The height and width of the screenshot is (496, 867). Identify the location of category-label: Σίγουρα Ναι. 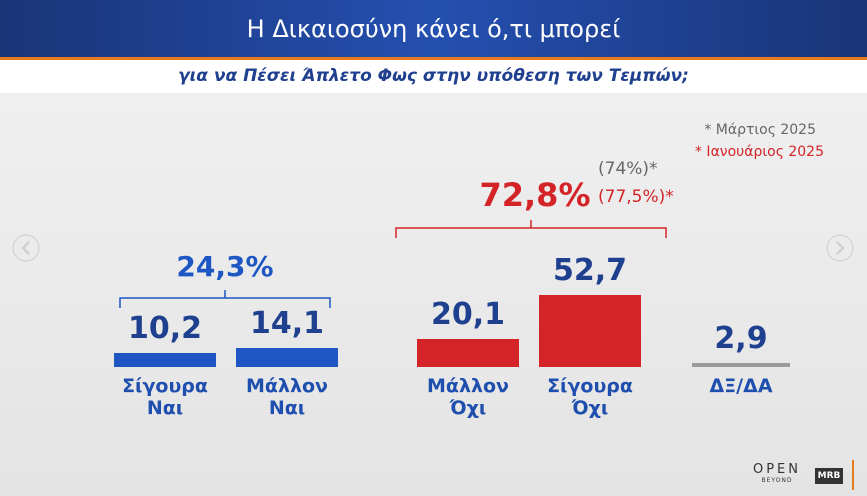
(165, 397).